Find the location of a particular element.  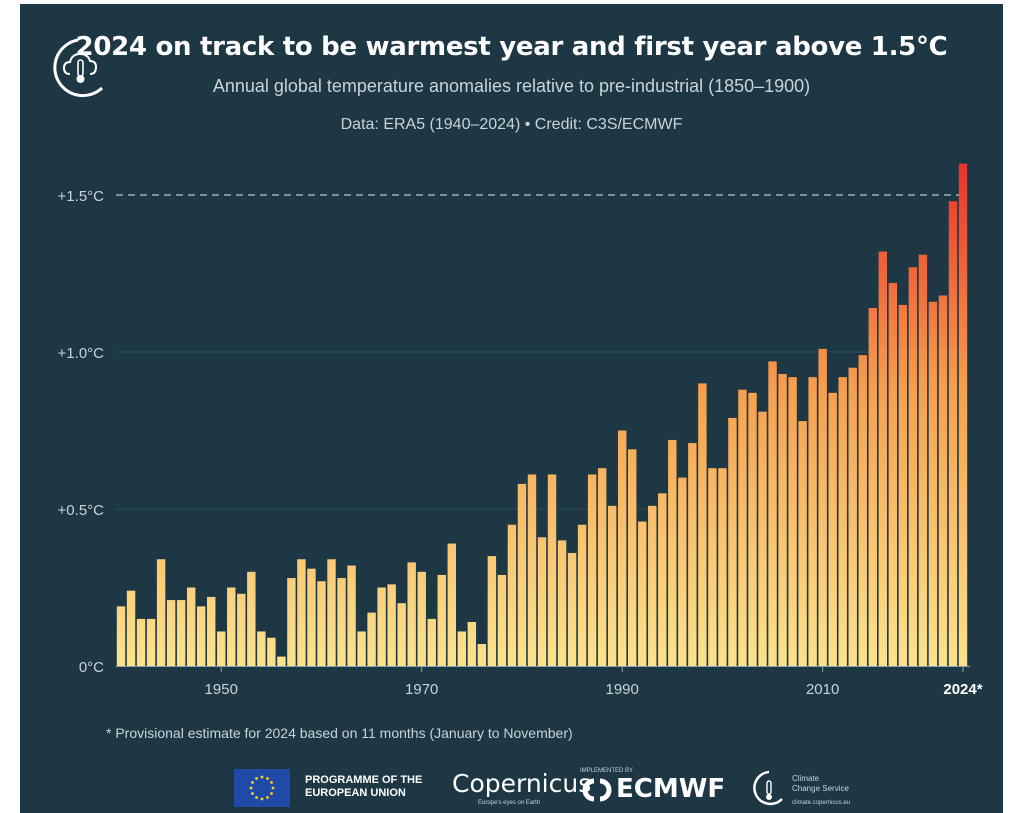

bar-2019 is located at coordinates (913, 466).